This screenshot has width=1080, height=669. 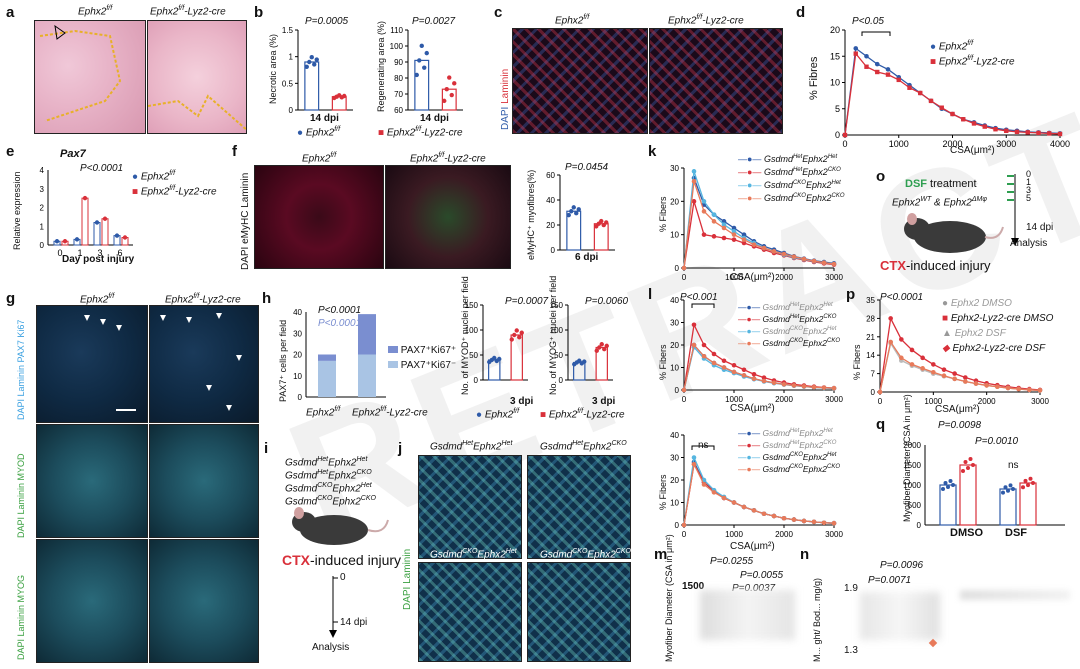 I want to click on dsf-arrows, so click(x=1010, y=188).